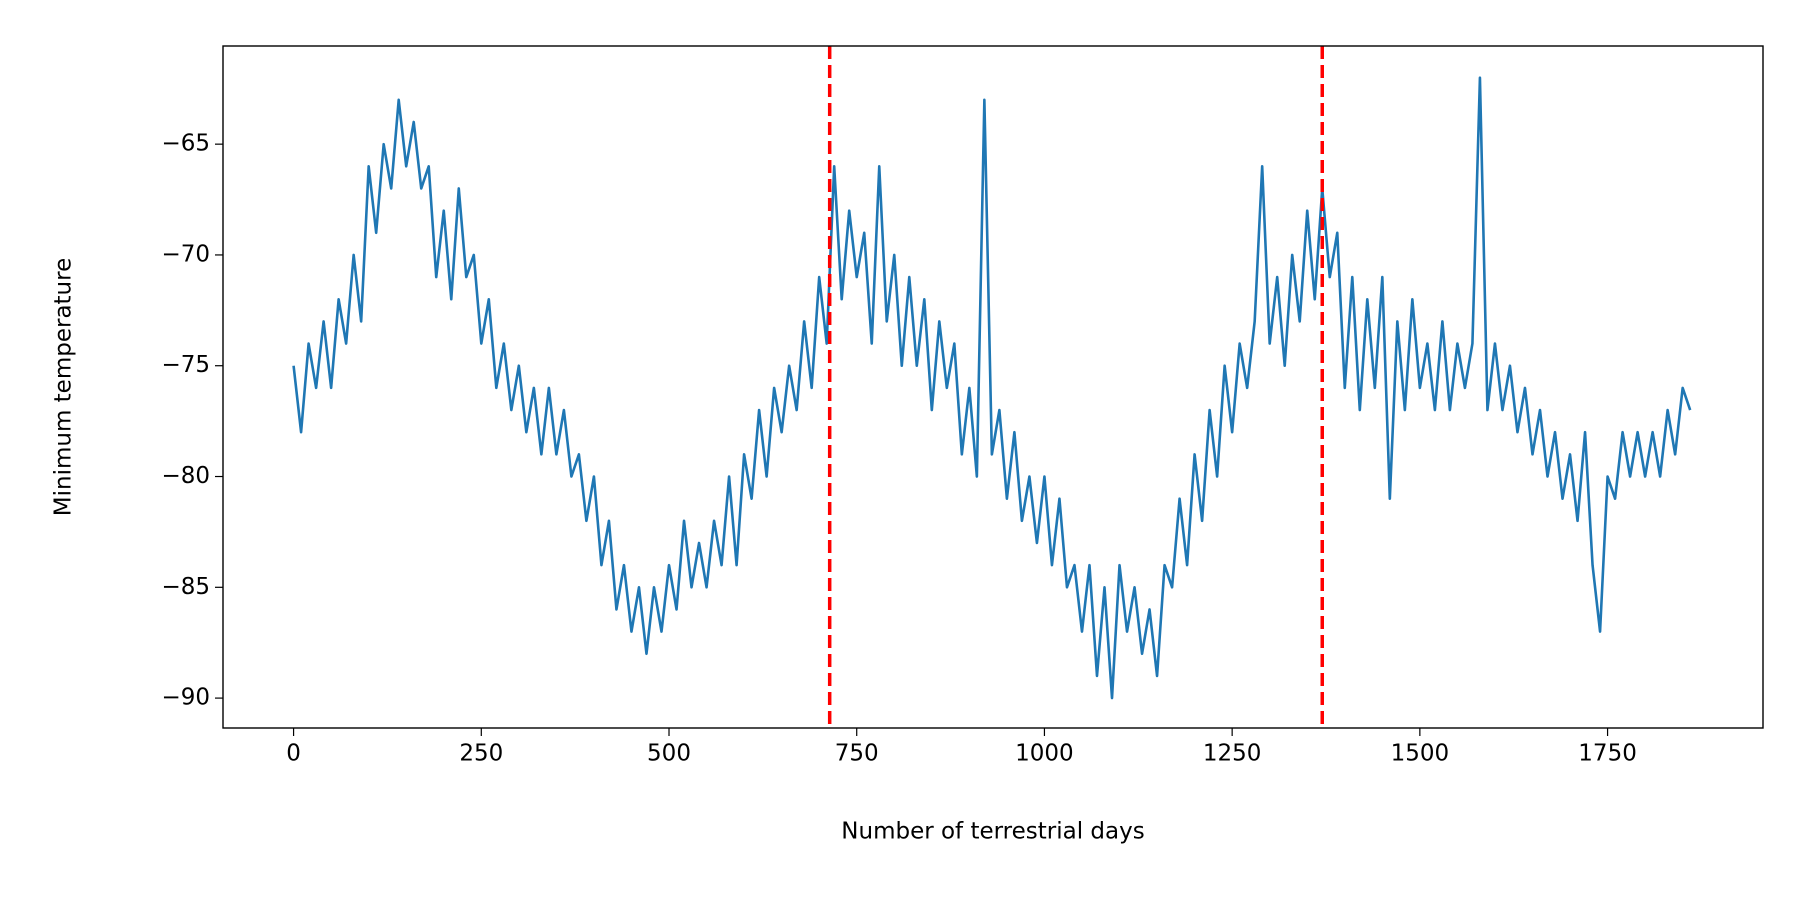 Image resolution: width=1800 pixels, height=900 pixels. What do you see at coordinates (185, 476) in the screenshot?
I see `y-tick-label: −80` at bounding box center [185, 476].